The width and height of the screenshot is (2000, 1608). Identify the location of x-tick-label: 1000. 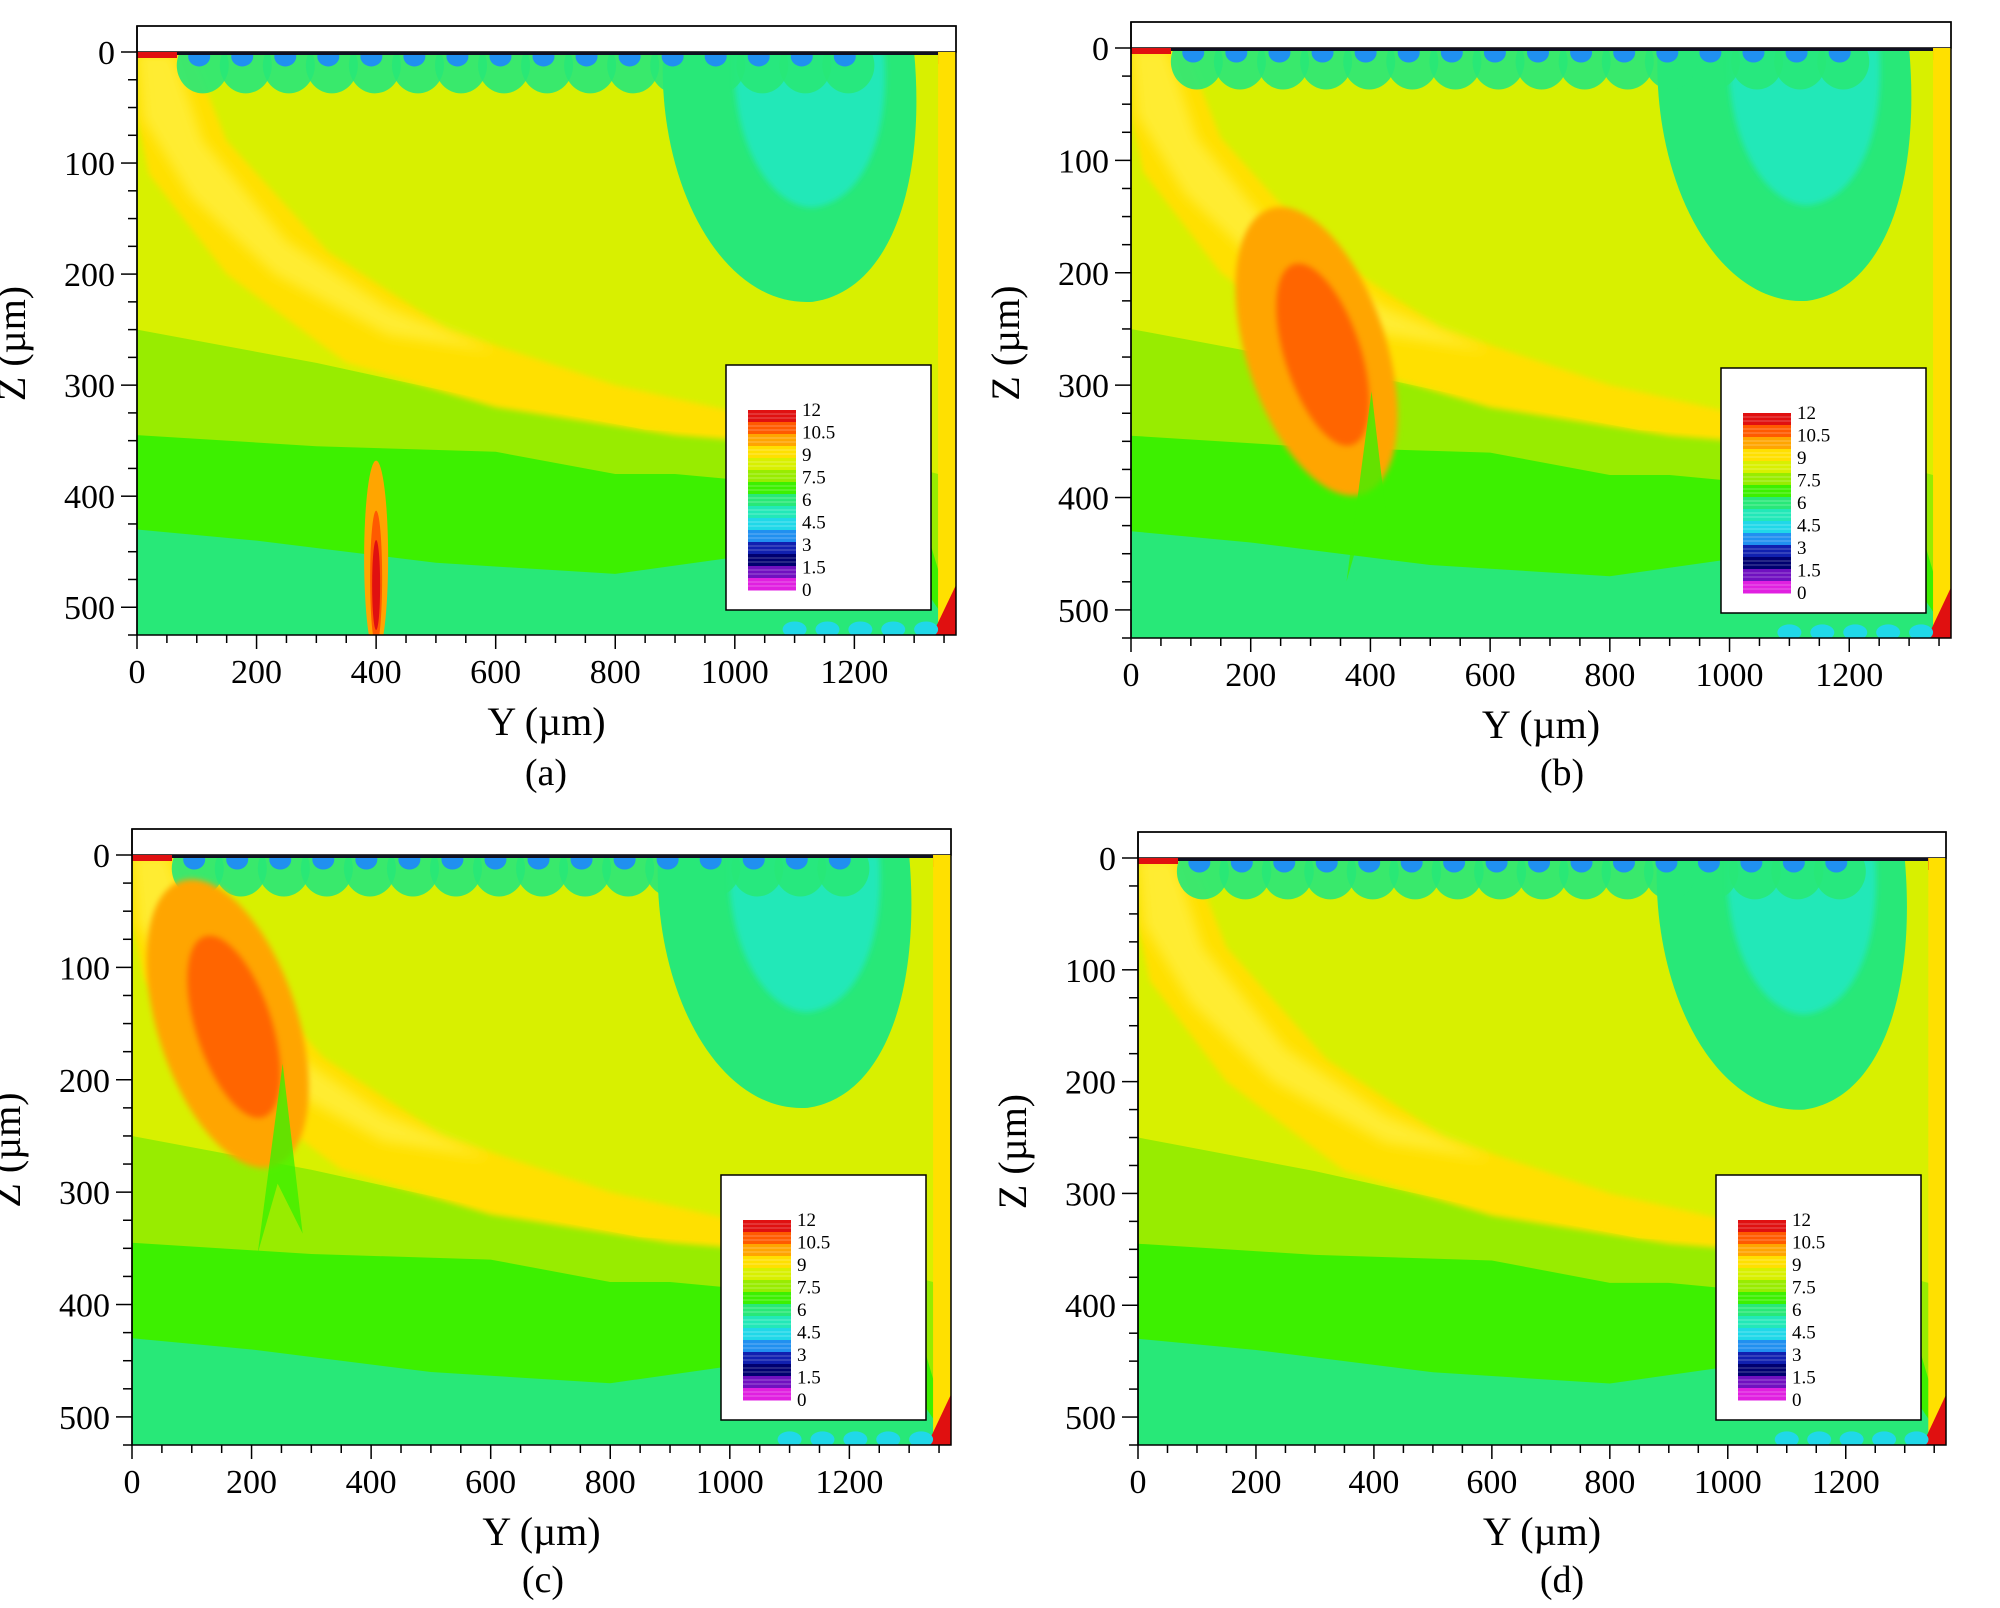
(1728, 1482).